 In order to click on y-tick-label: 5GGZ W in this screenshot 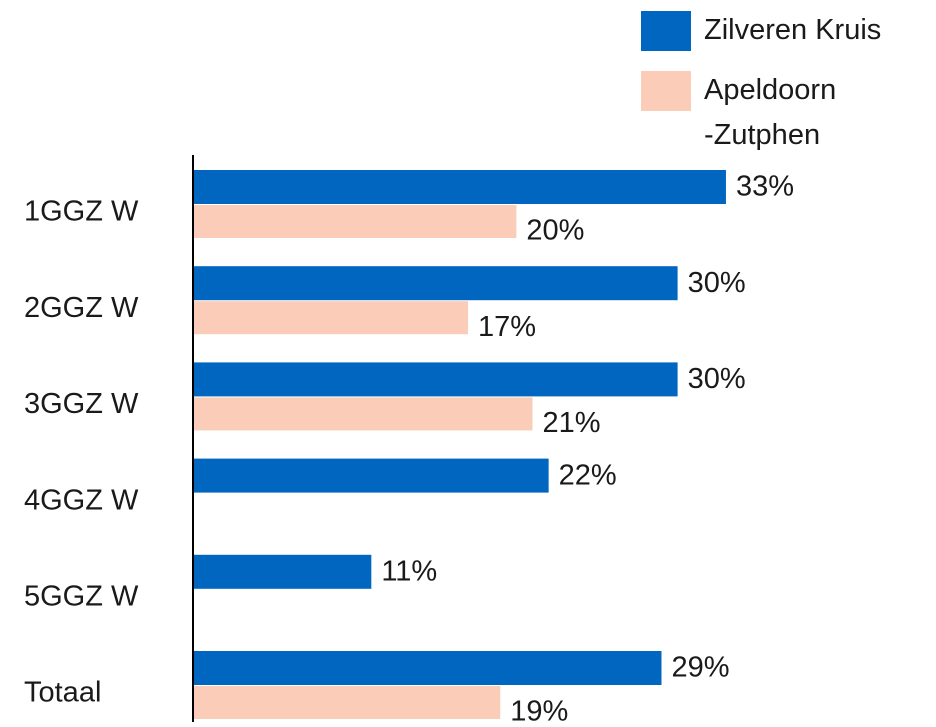, I will do `click(81, 596)`.